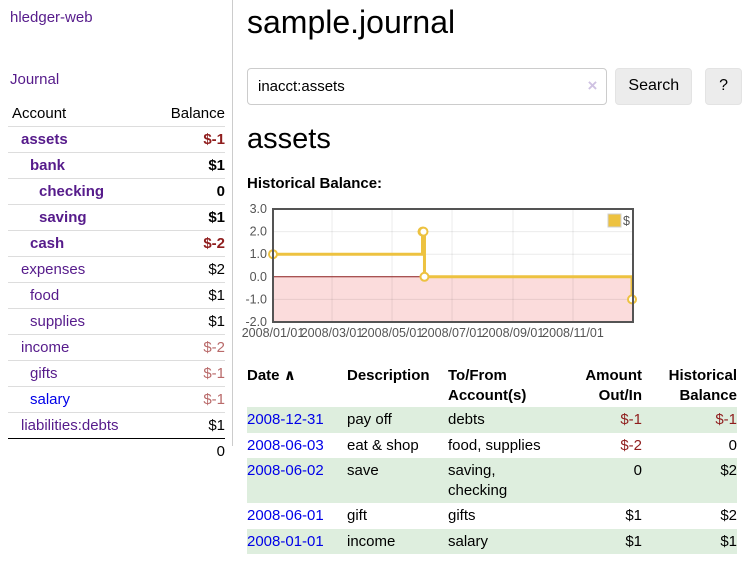 Image resolution: width=742 pixels, height=582 pixels. What do you see at coordinates (50, 399) in the screenshot?
I see `sidebar-account-link: salary` at bounding box center [50, 399].